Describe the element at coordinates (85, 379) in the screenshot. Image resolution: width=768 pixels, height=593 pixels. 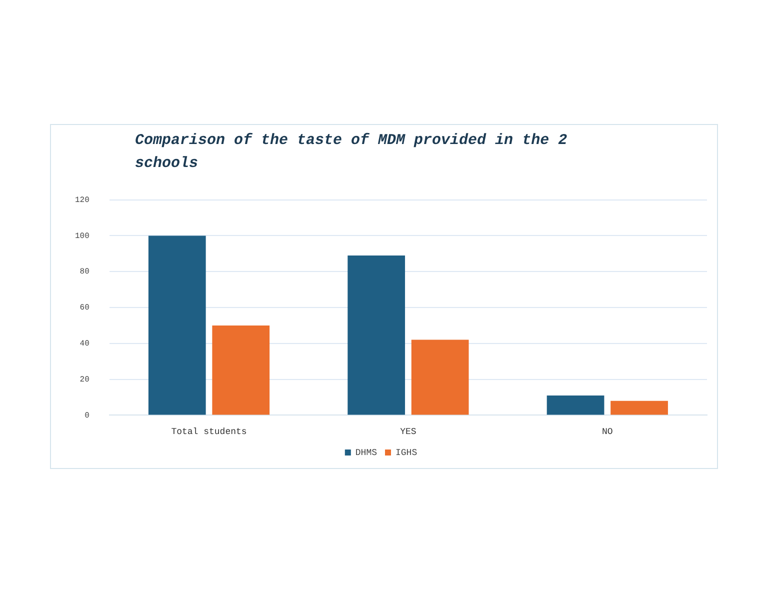
I see `y-tick-label: 20` at that location.